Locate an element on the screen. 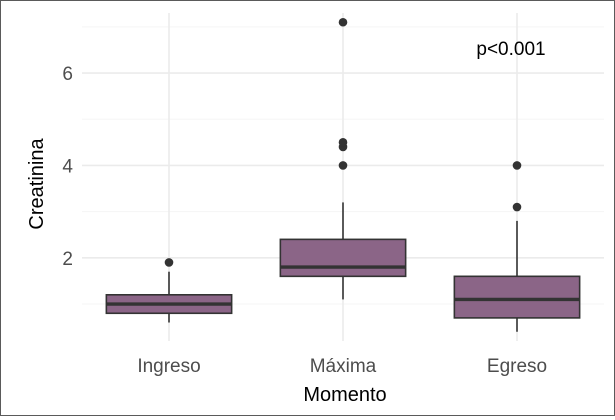  y-tick-label: 2 is located at coordinates (67, 259).